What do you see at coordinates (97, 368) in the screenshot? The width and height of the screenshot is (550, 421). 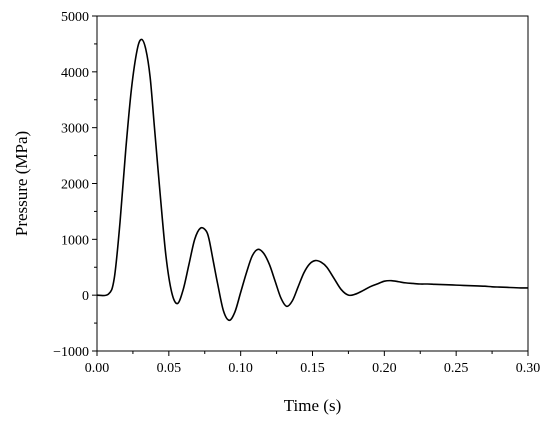 I see `x-tick-label: 0.00` at bounding box center [97, 368].